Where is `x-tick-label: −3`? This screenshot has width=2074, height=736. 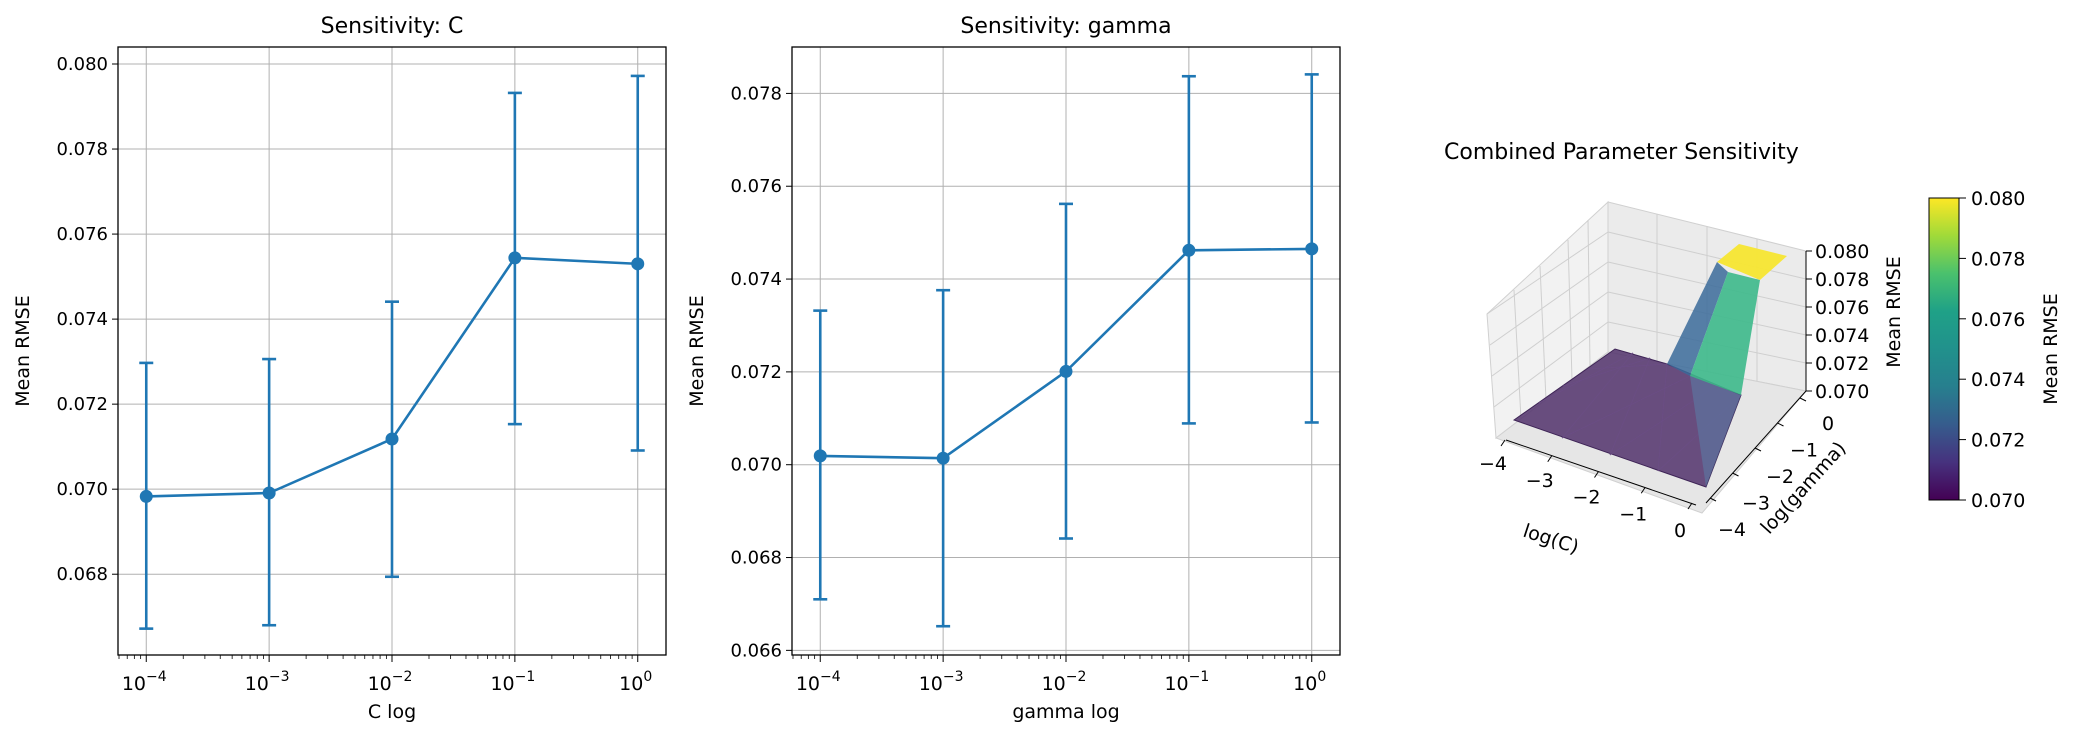 x-tick-label: −3 is located at coordinates (1540, 481).